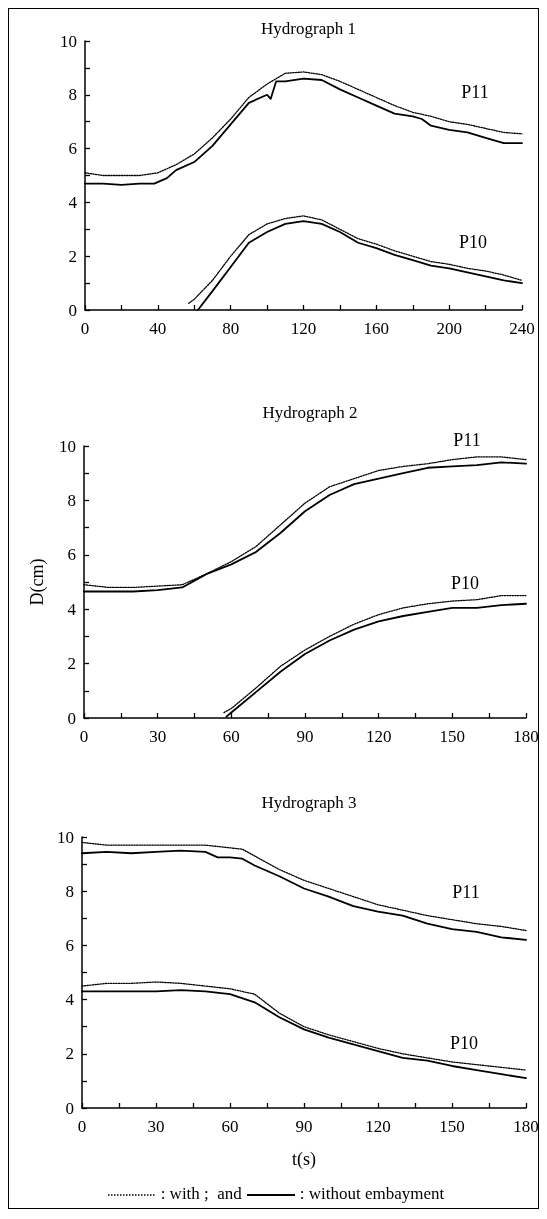 This screenshot has height=1219, width=547. I want to click on x-tick-label: 240, so click(522, 328).